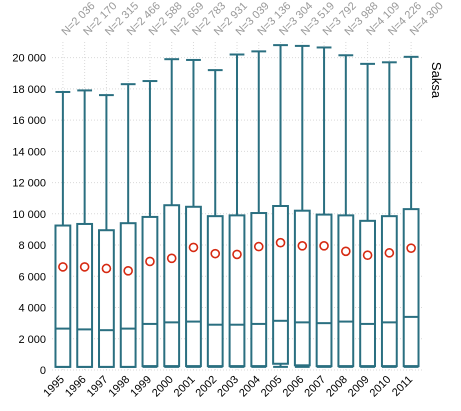 This screenshot has width=461, height=411. I want to click on box-2009, so click(367, 215).